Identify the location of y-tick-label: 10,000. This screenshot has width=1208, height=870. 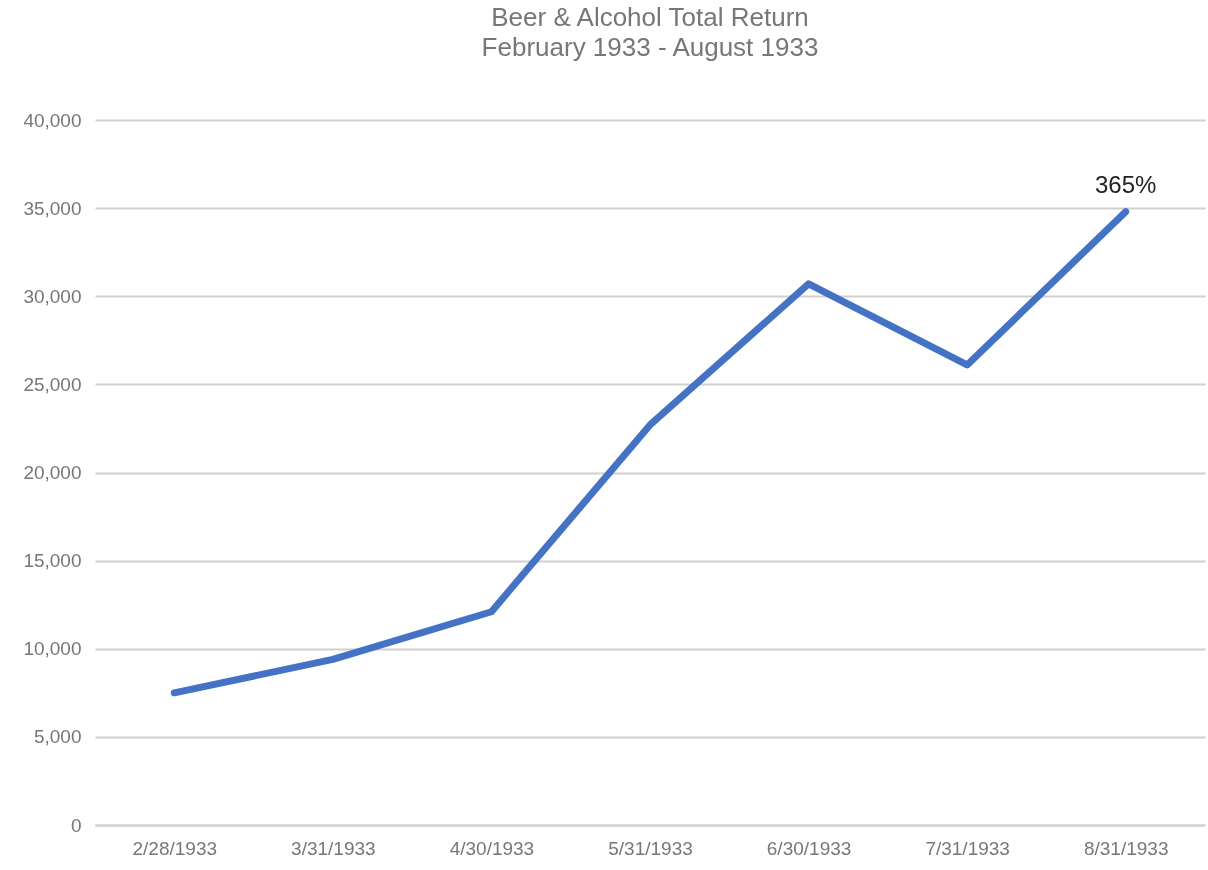
(52, 649).